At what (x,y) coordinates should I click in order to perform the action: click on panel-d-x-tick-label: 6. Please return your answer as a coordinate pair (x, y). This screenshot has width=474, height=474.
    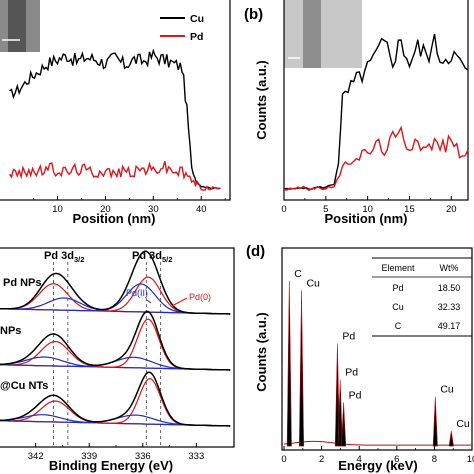
    Looking at the image, I should click on (396, 459).